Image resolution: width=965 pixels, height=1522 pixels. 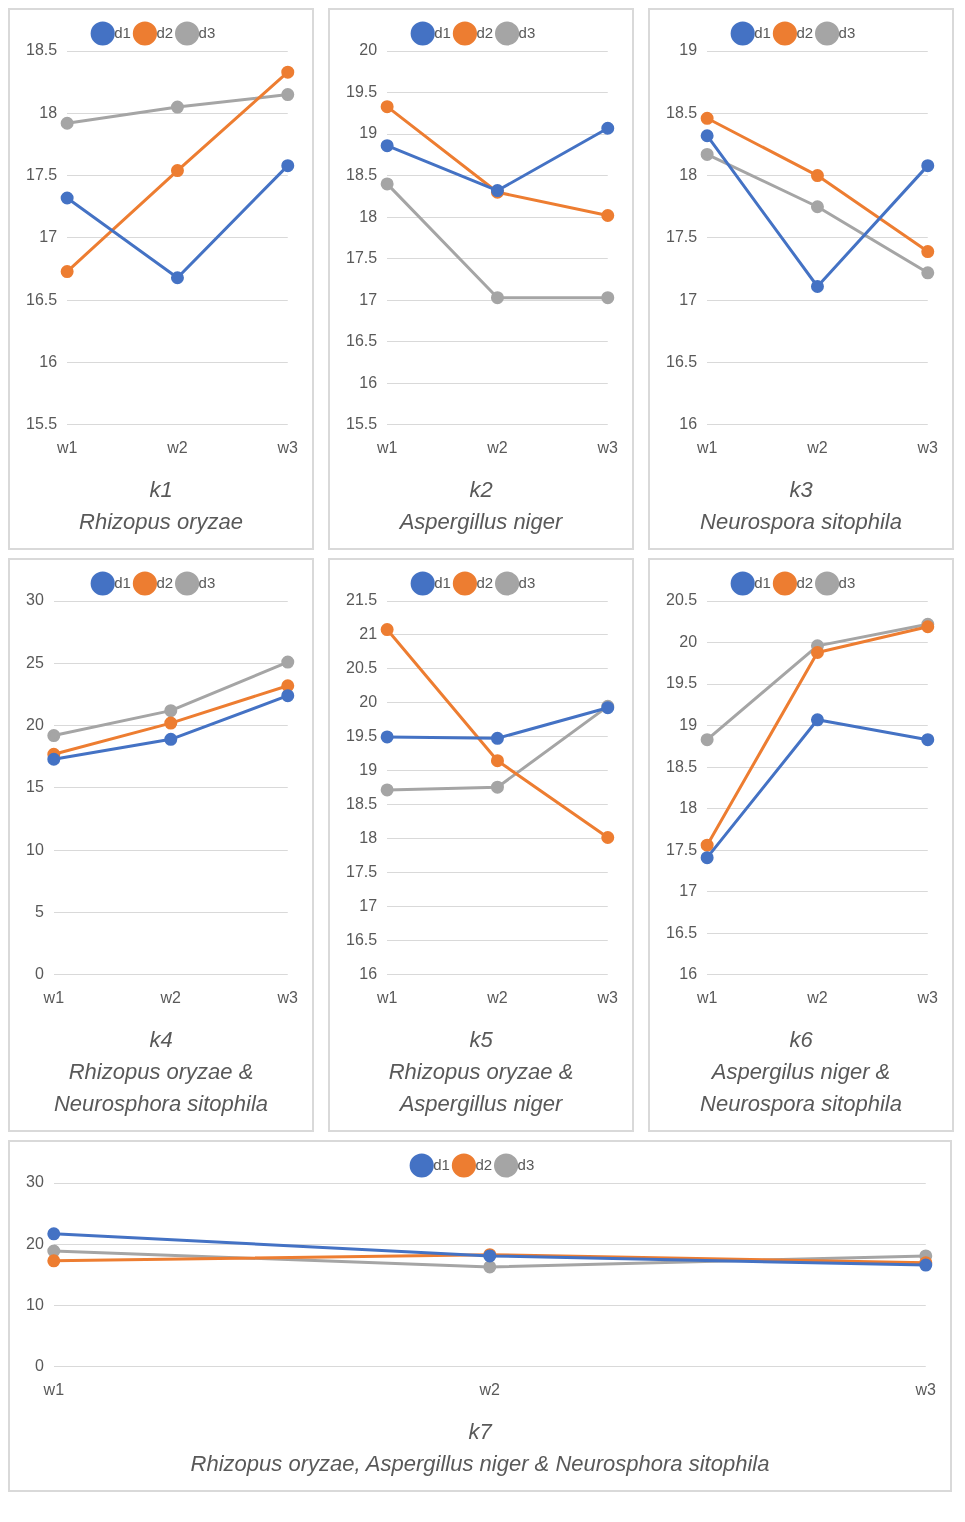 What do you see at coordinates (35, 787) in the screenshot?
I see `y-tick-label: 15` at bounding box center [35, 787].